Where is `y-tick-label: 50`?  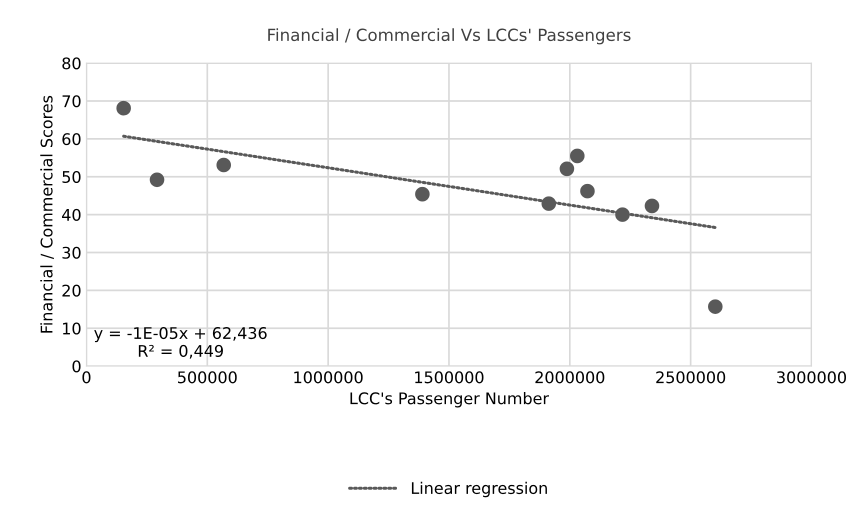
y-tick-label: 50 is located at coordinates (71, 177).